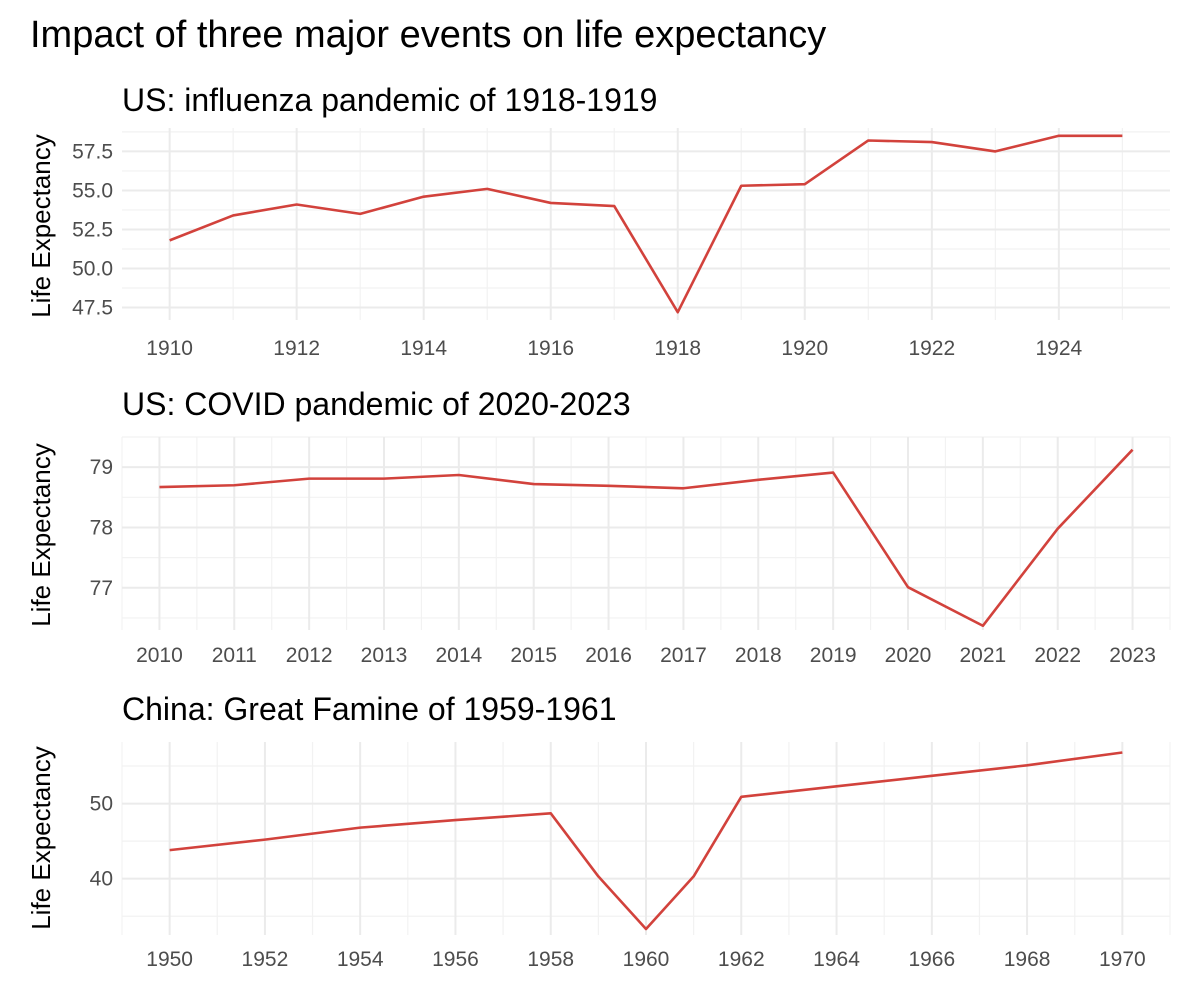  Describe the element at coordinates (92, 268) in the screenshot. I see `y-tick-label: 50.0` at that location.